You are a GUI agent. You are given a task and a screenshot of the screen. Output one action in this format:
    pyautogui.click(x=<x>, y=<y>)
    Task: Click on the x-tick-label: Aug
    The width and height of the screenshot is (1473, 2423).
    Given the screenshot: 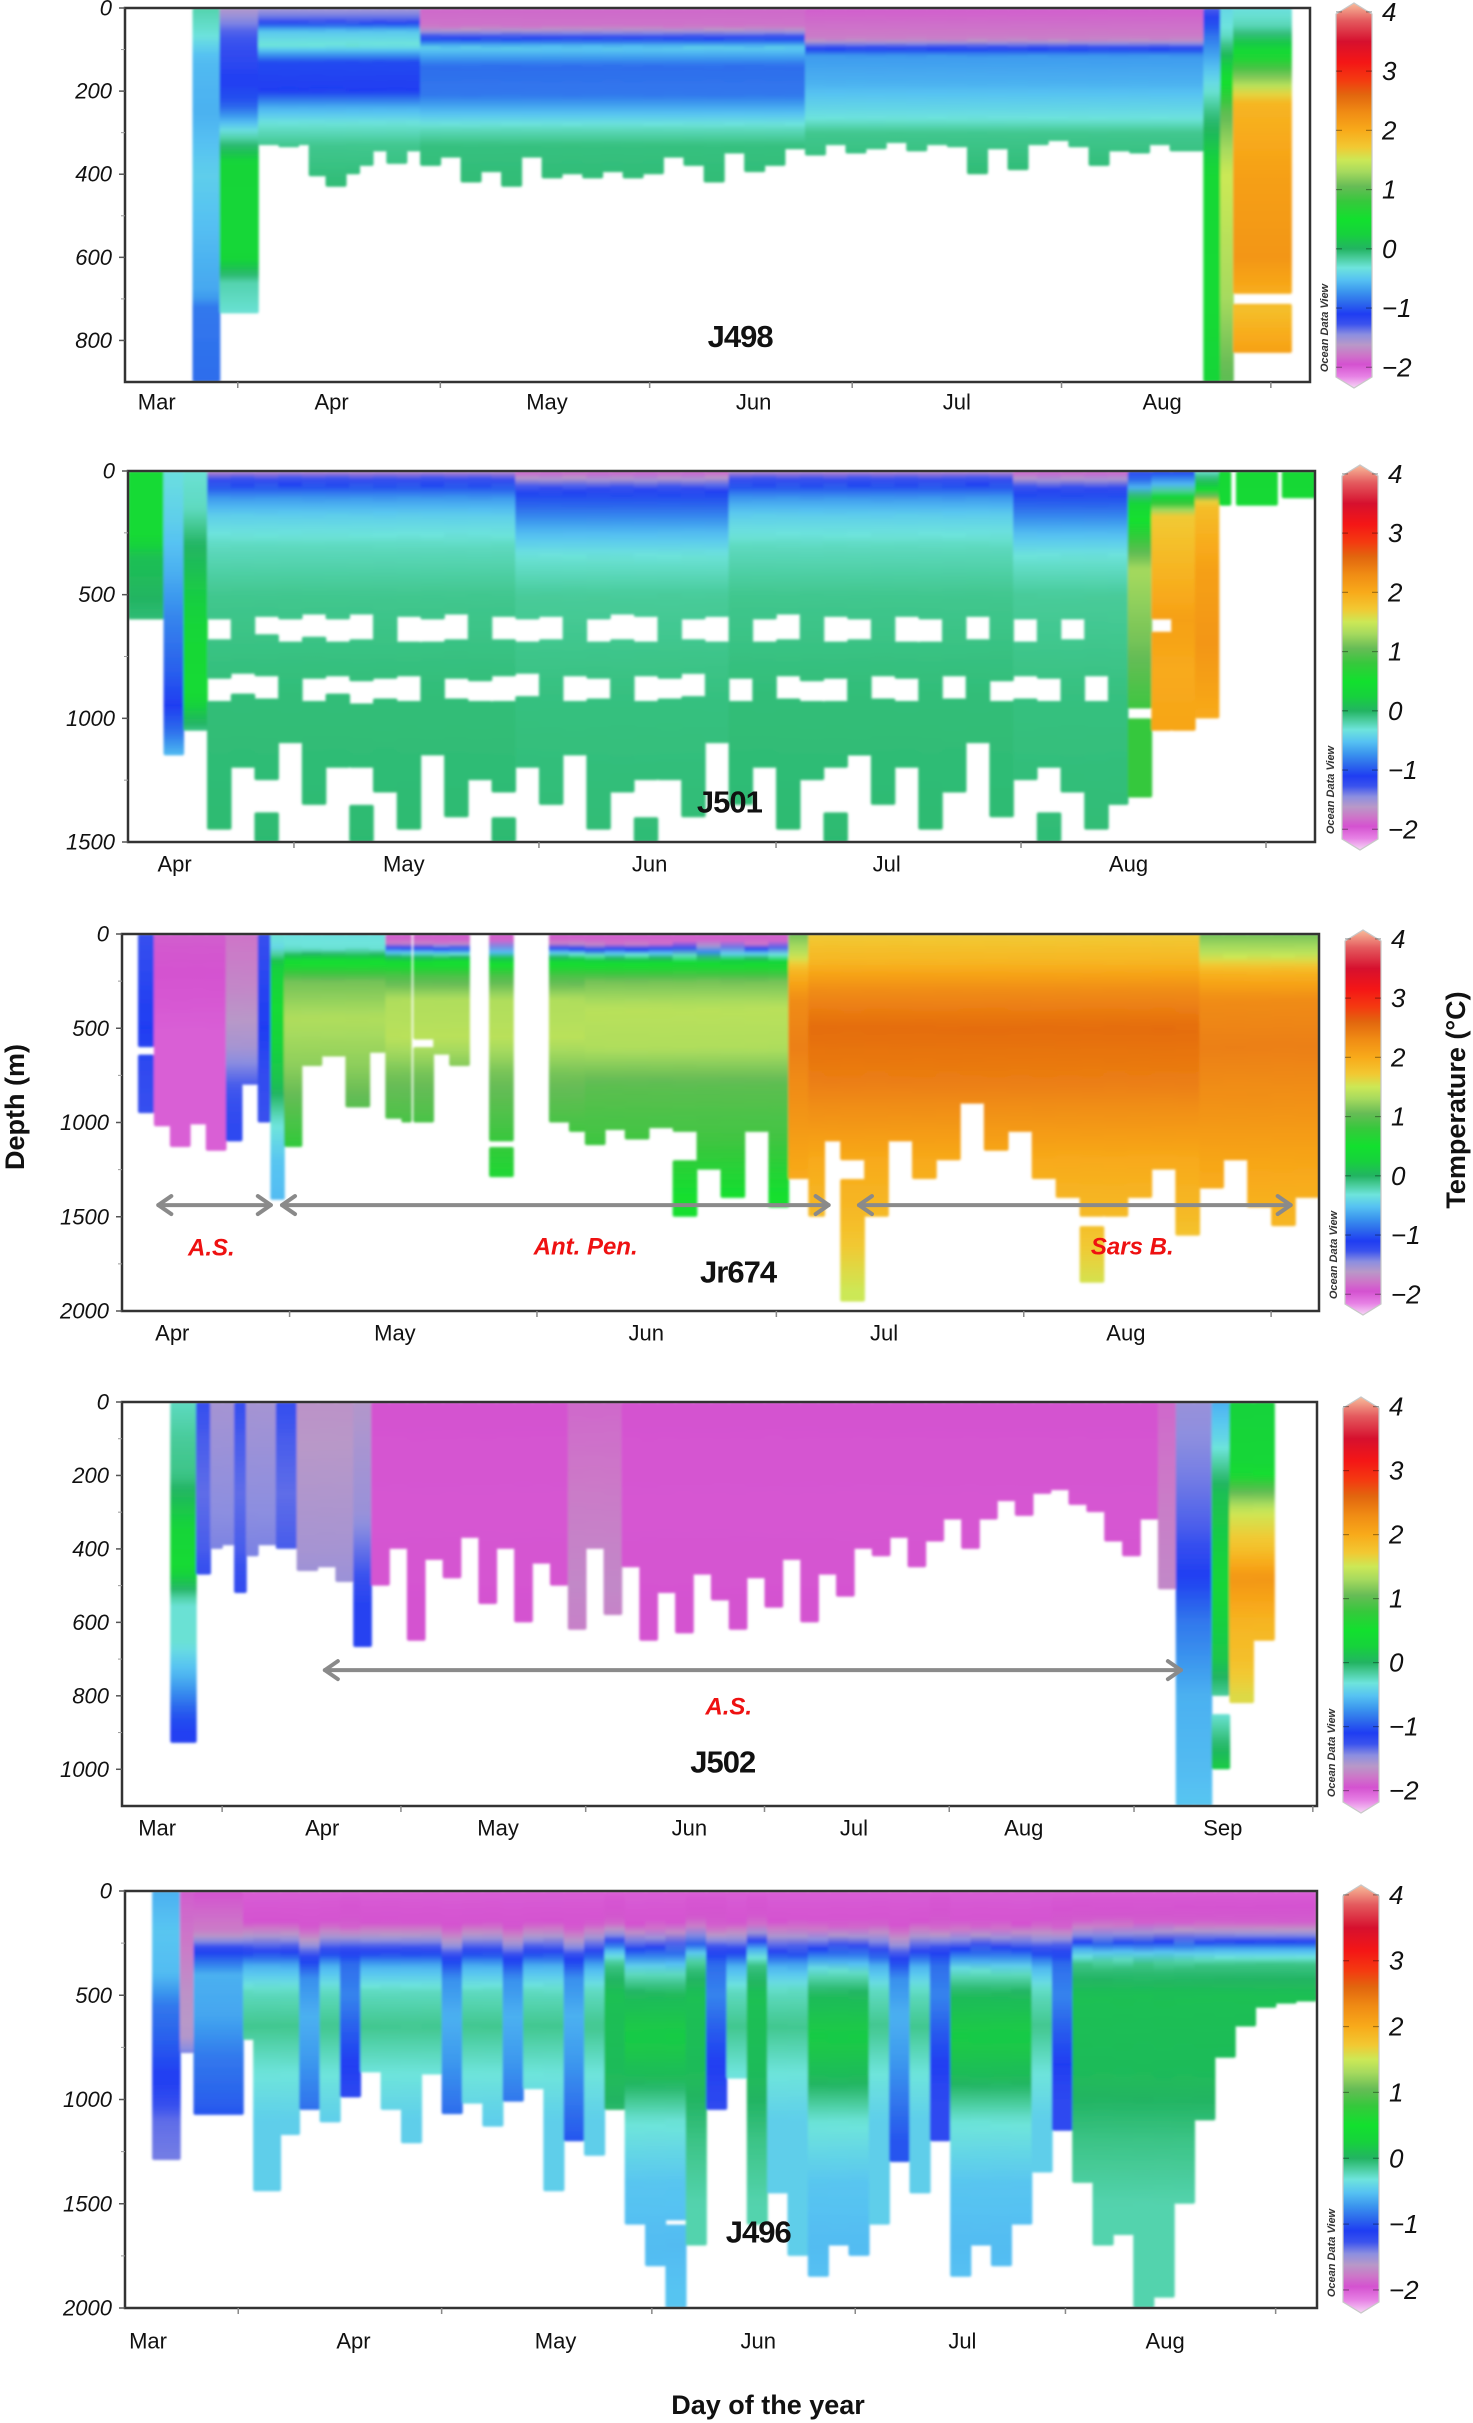 What is the action you would take?
    pyautogui.click(x=1125, y=1333)
    